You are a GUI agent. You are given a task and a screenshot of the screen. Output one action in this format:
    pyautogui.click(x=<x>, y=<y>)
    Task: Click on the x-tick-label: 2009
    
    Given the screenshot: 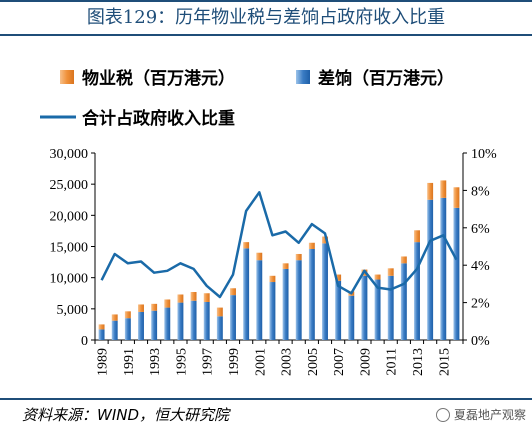 What is the action you would take?
    pyautogui.click(x=365, y=362)
    